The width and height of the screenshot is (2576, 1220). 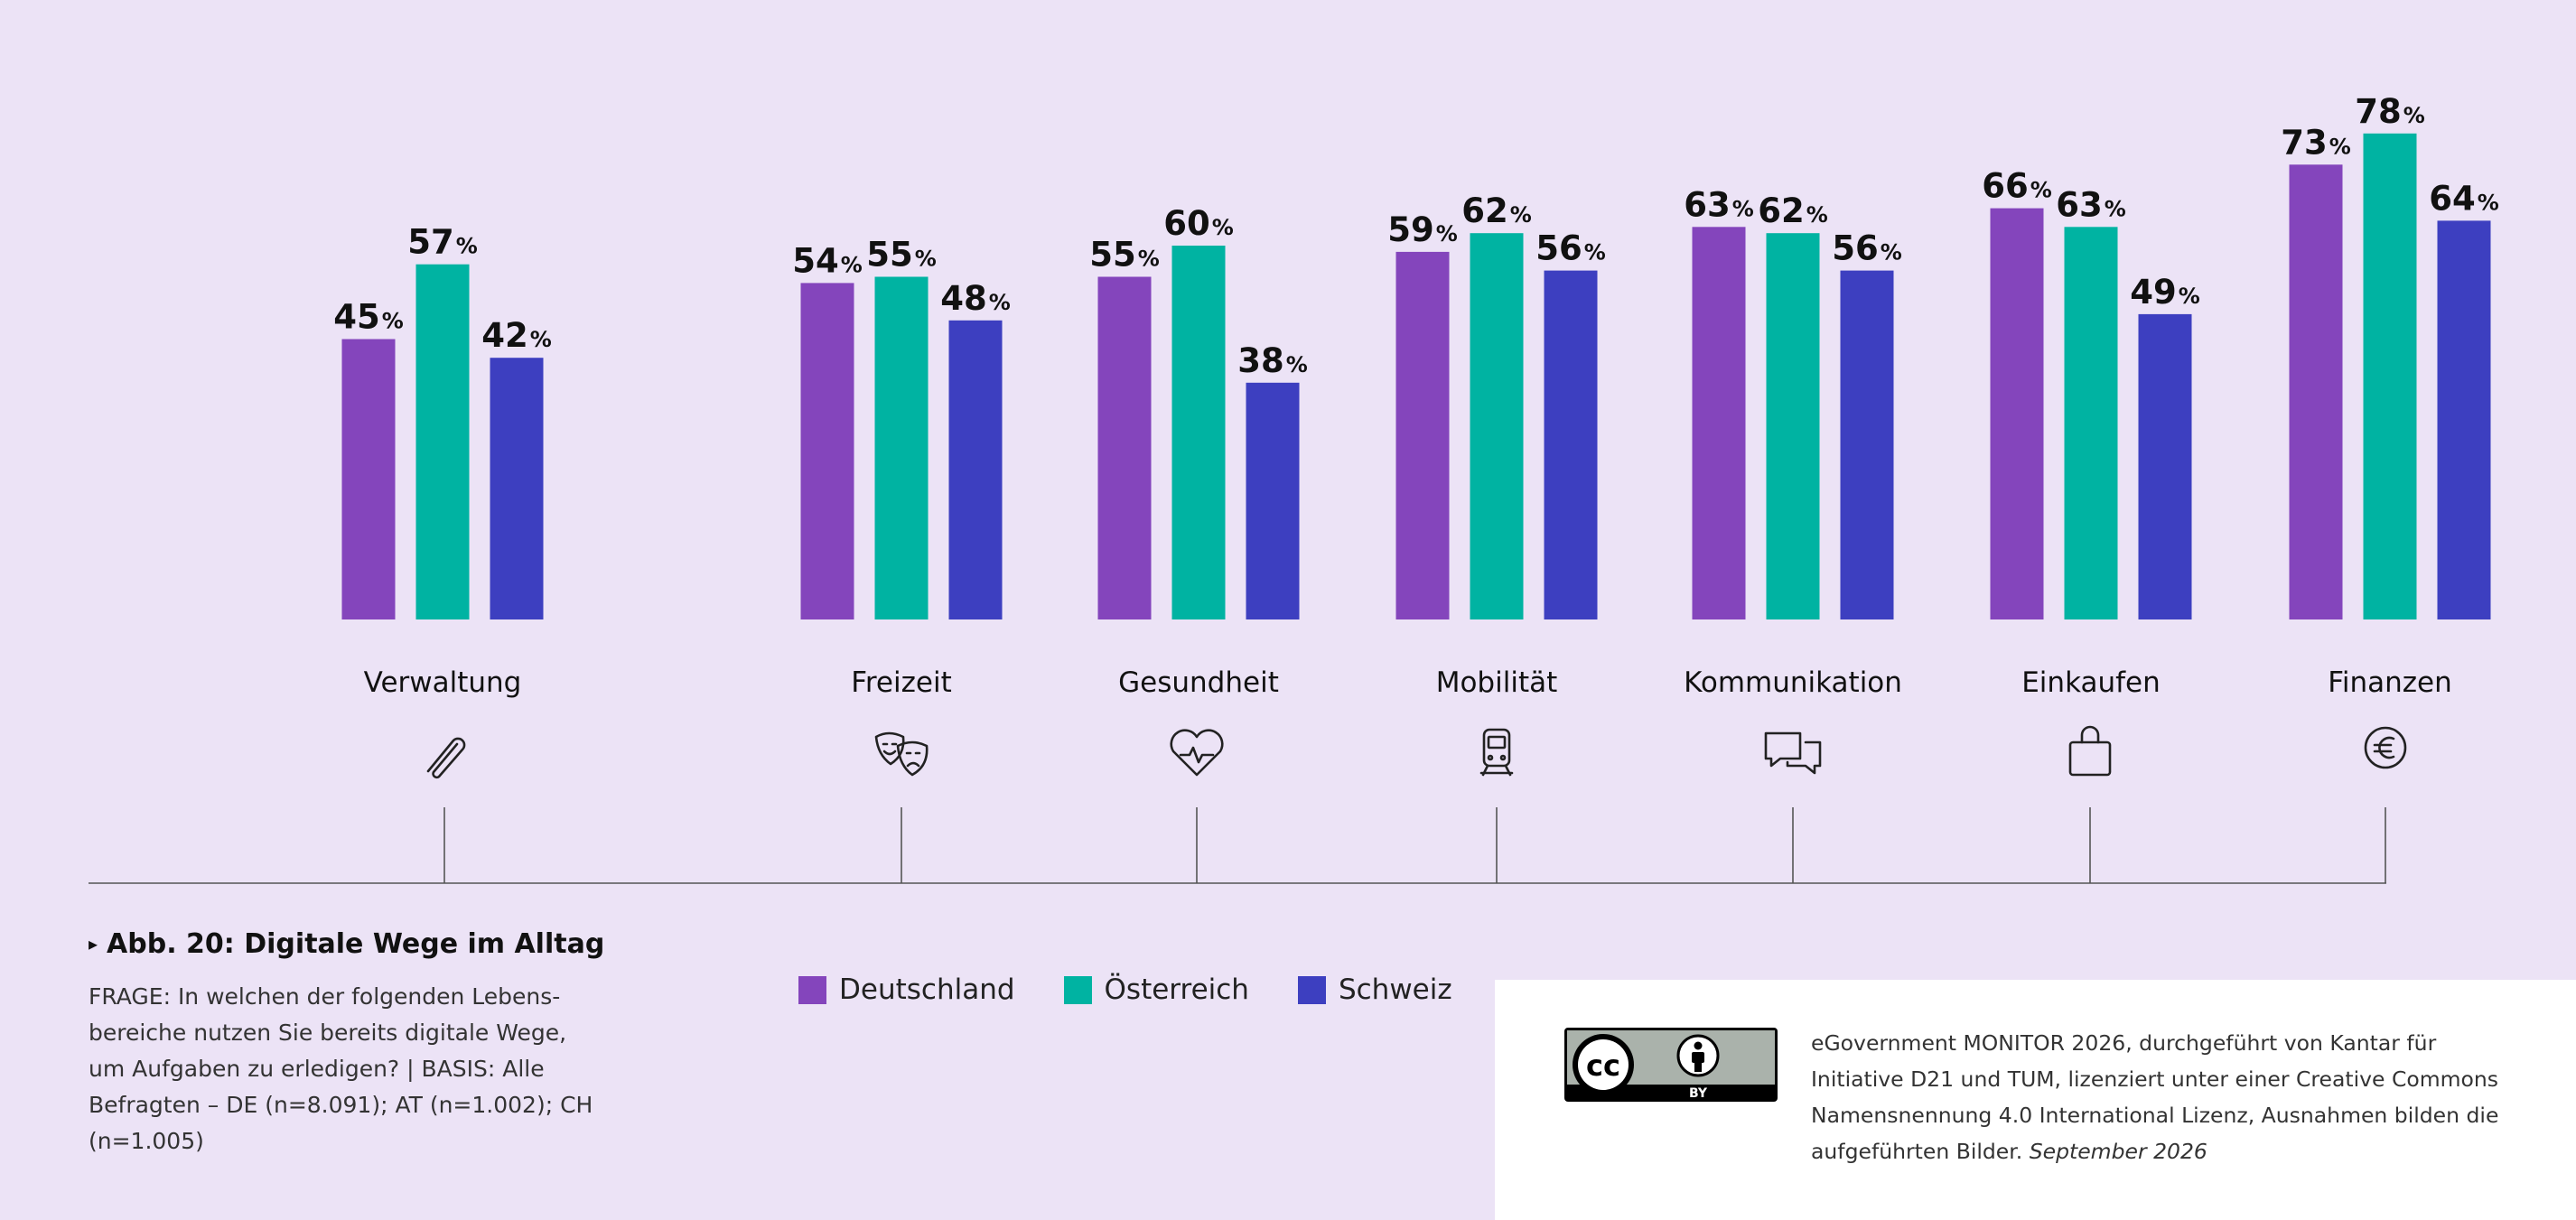 I want to click on category-label: Einkaufen, so click(x=2091, y=683).